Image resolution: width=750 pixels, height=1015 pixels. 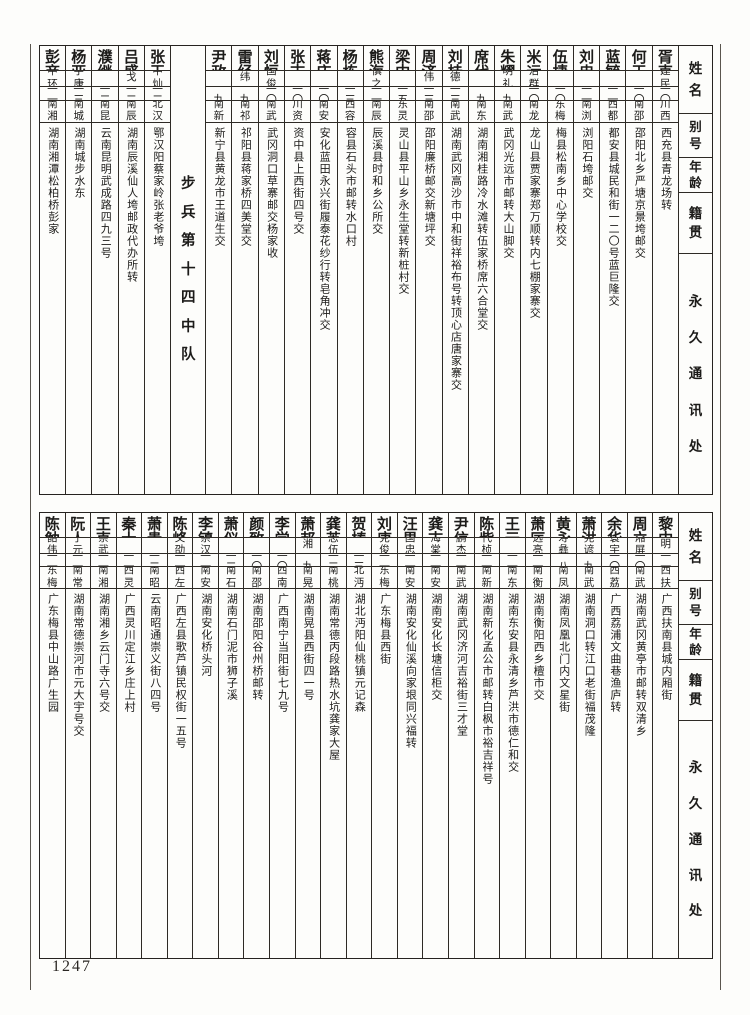 I want to click on entry-address: 龙山县贾家寨郑万顺转内七棚家寨交, so click(x=533, y=308).